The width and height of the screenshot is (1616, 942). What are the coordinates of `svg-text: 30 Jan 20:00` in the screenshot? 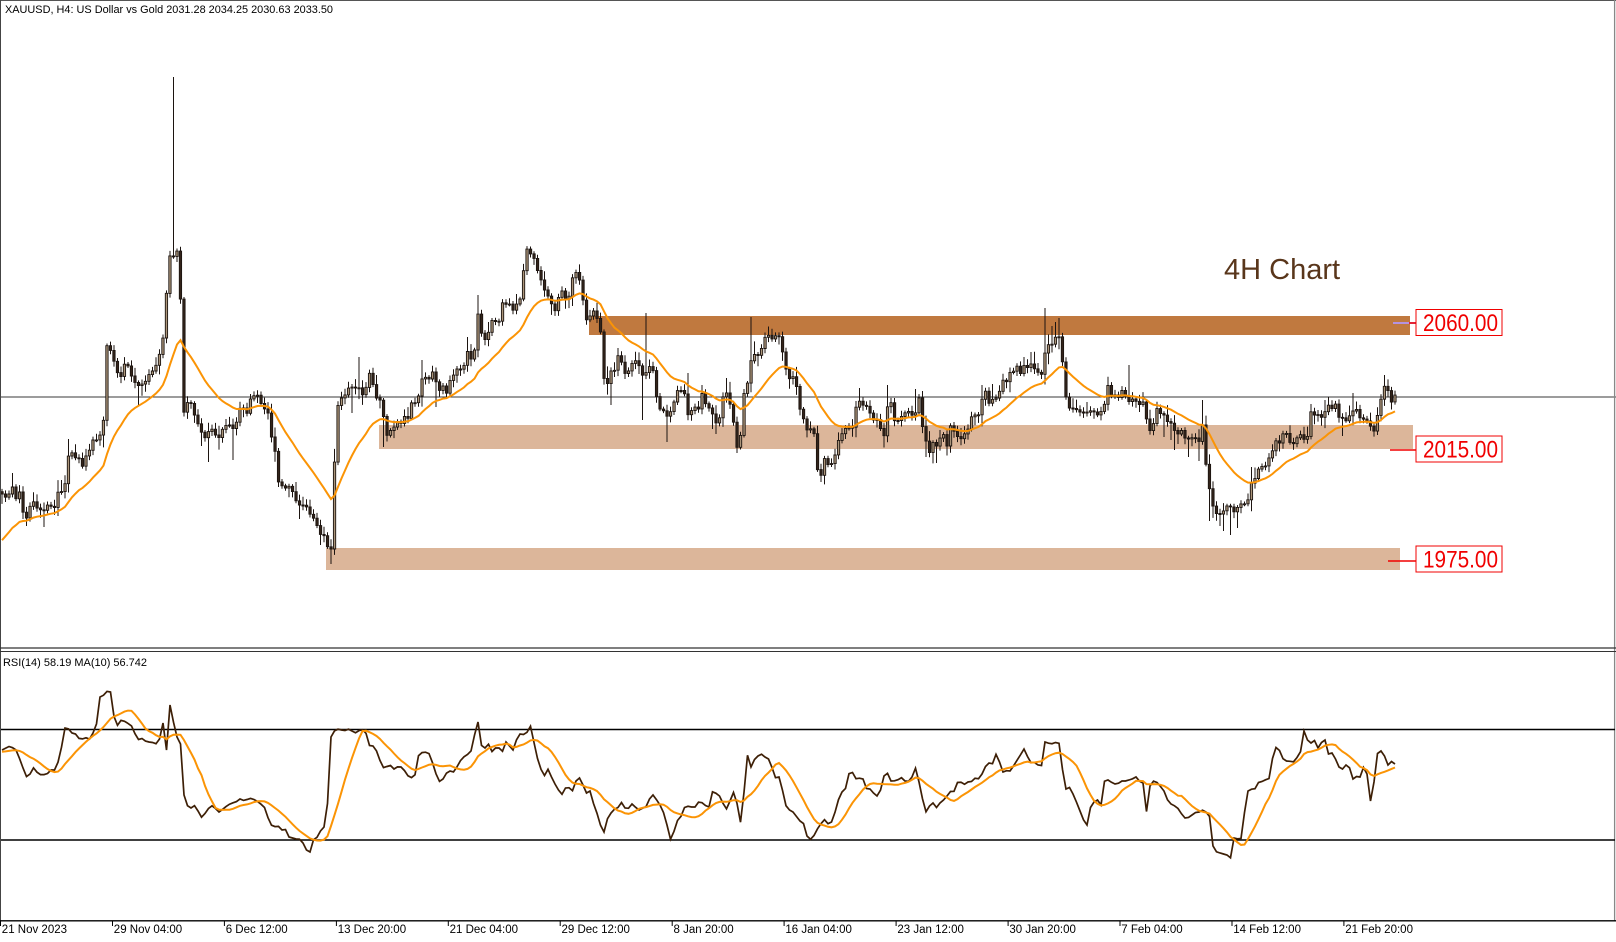 It's located at (1042, 930).